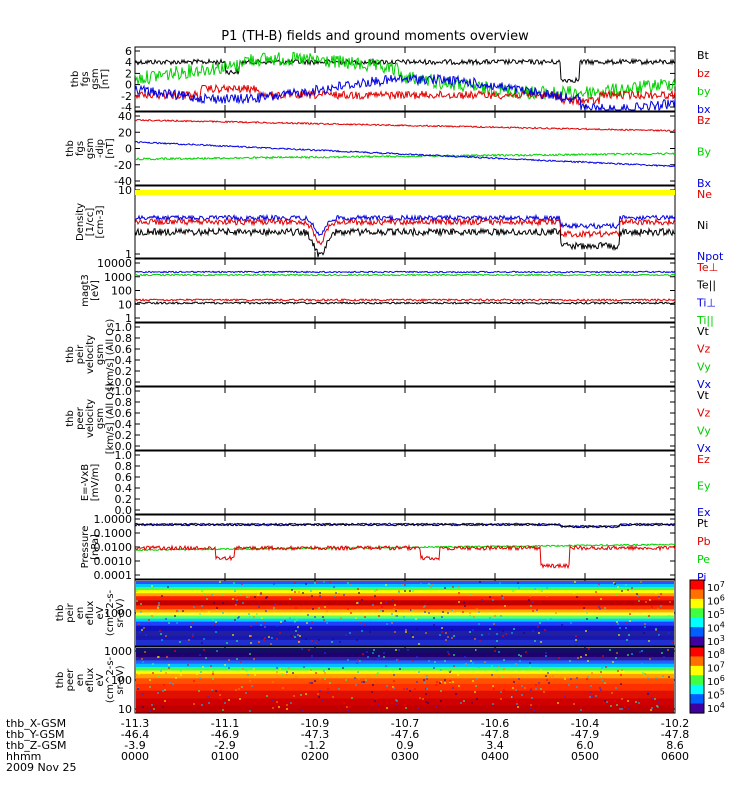 Image resolution: width=750 pixels, height=800 pixels. What do you see at coordinates (405, 624) in the screenshot?
I see `spectro-band` at bounding box center [405, 624].